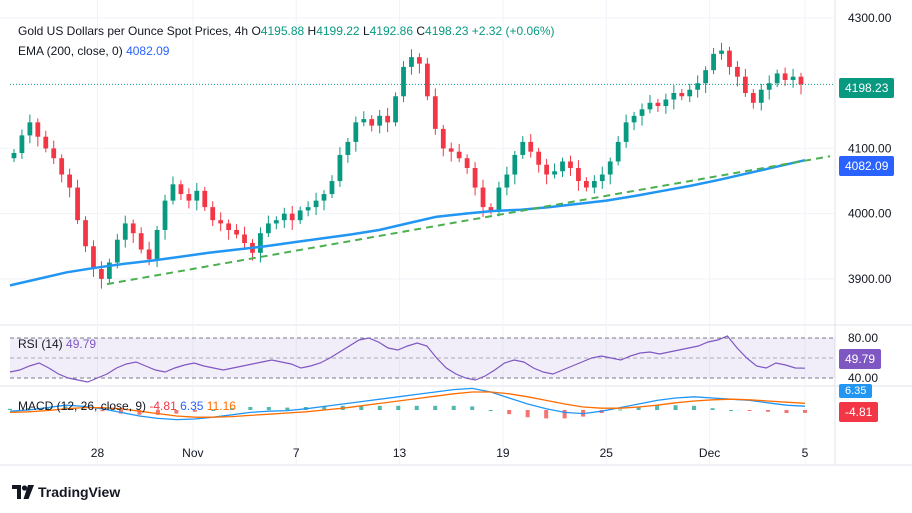  Describe the element at coordinates (79, 492) in the screenshot. I see `brand-name: TradingView` at that location.